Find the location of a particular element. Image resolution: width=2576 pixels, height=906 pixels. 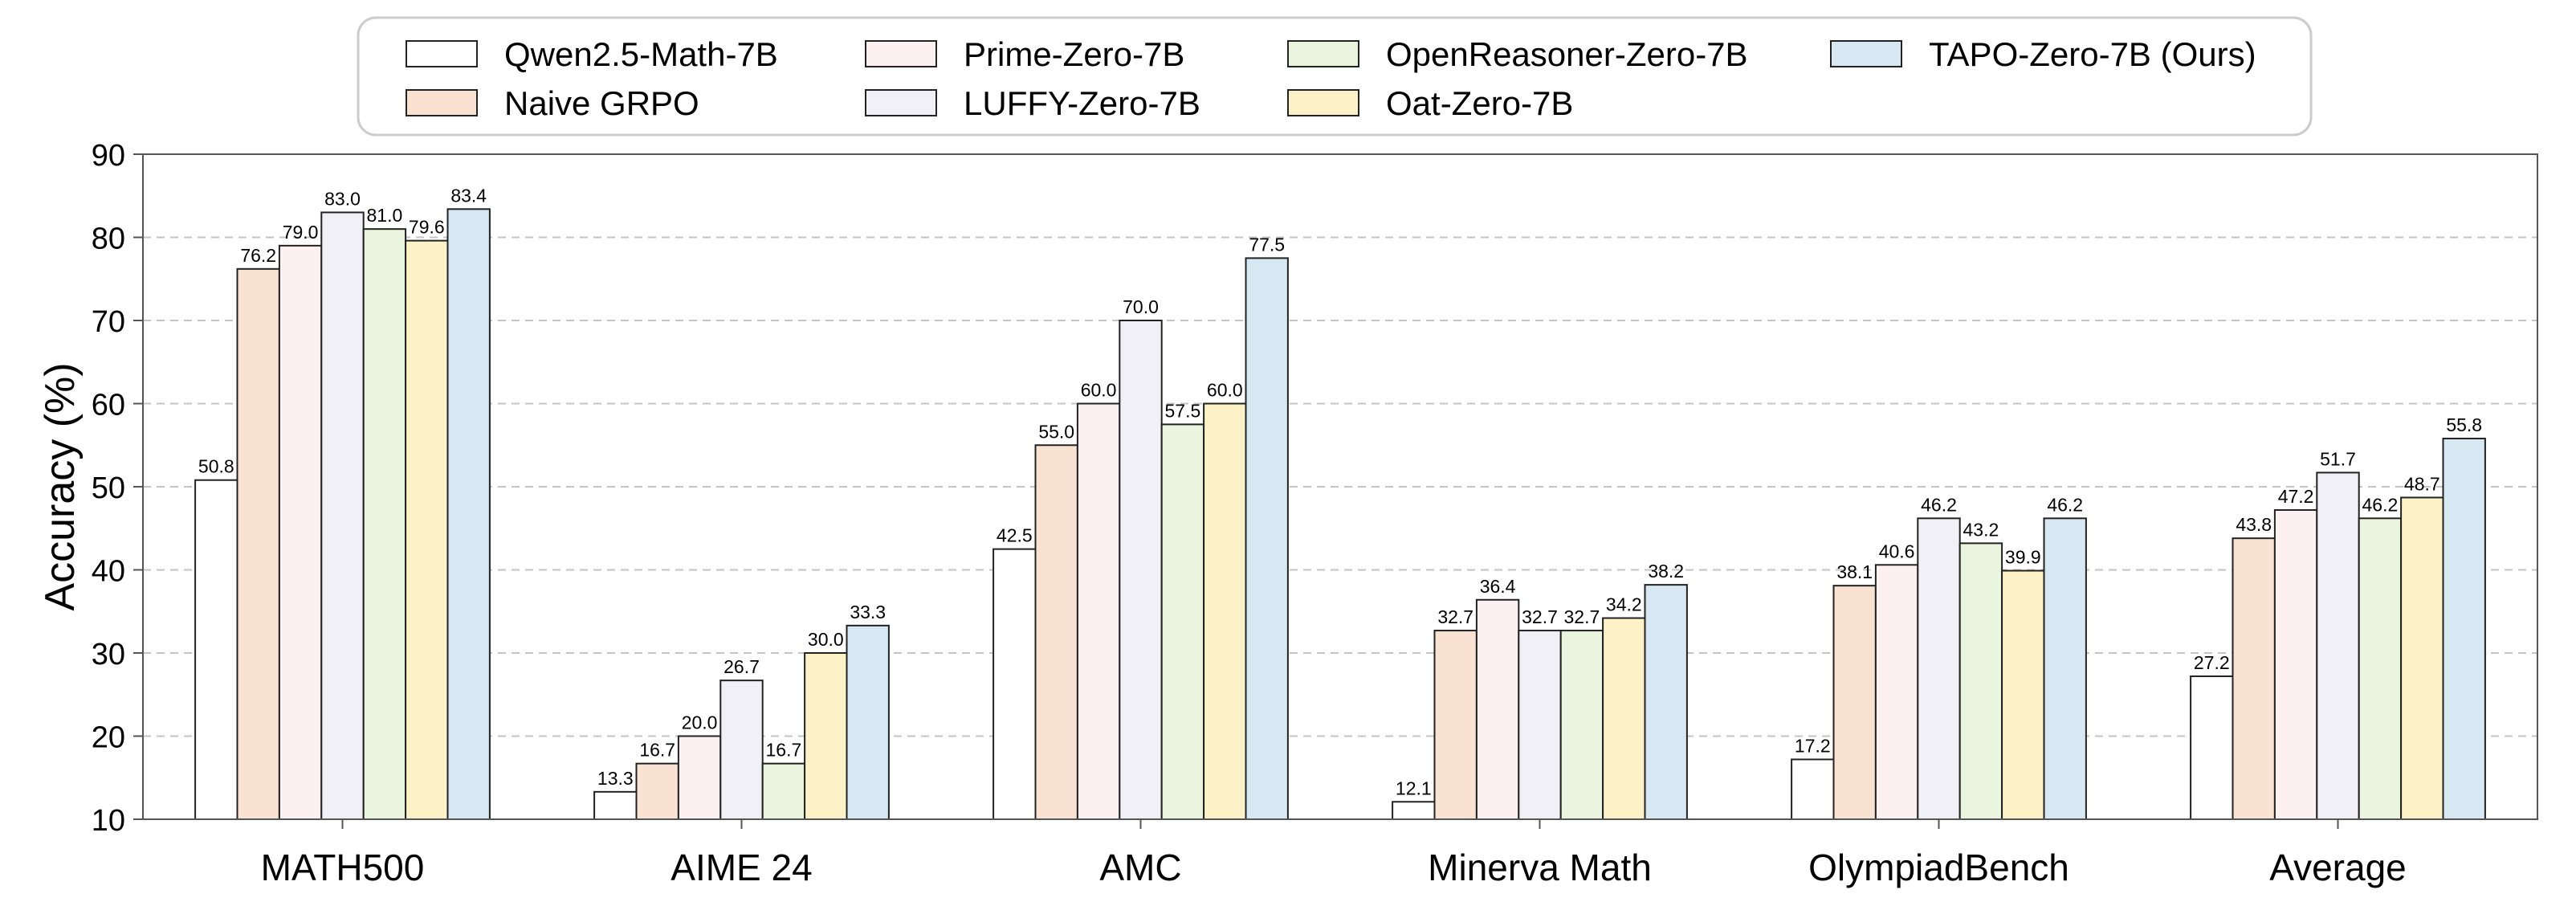

data-label: 36.4 is located at coordinates (1498, 586).